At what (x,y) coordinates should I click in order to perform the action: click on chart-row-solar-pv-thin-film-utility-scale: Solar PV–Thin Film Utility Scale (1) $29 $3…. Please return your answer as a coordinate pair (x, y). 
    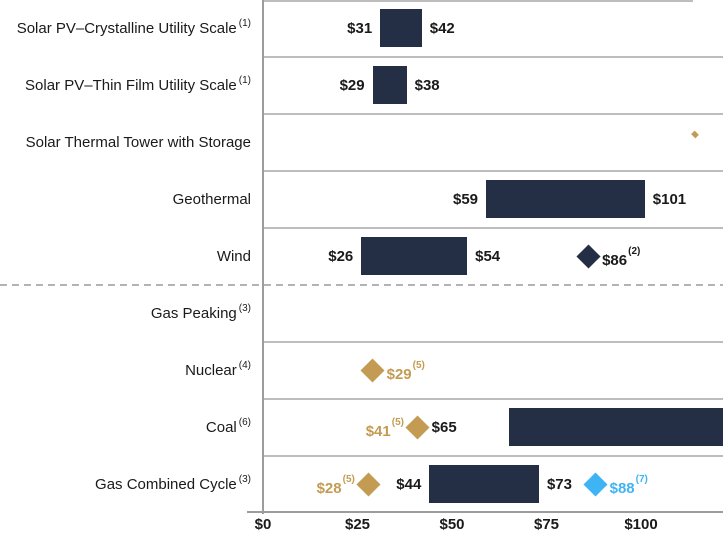
    Looking at the image, I should click on (361, 85).